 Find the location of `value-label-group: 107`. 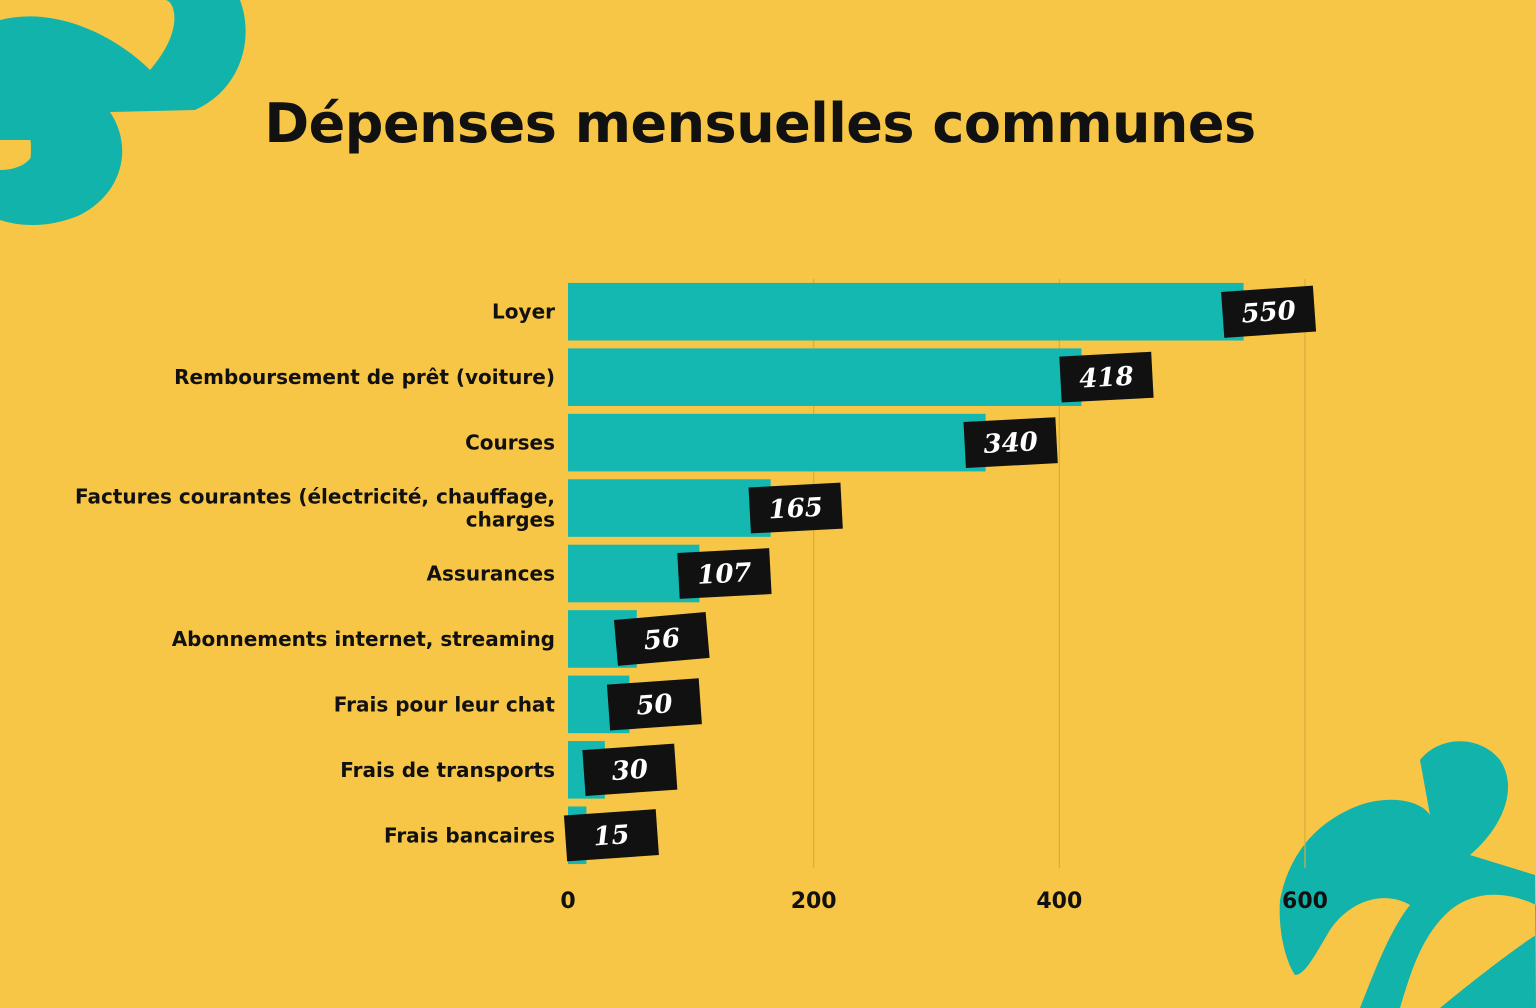

value-label-group: 107 is located at coordinates (724, 573).